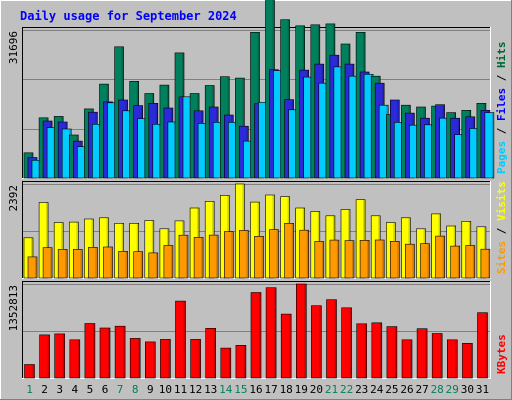 This screenshot has height=400, width=512. What do you see at coordinates (128, 16) in the screenshot?
I see `chart-title: Daily usage for September 2024` at bounding box center [128, 16].